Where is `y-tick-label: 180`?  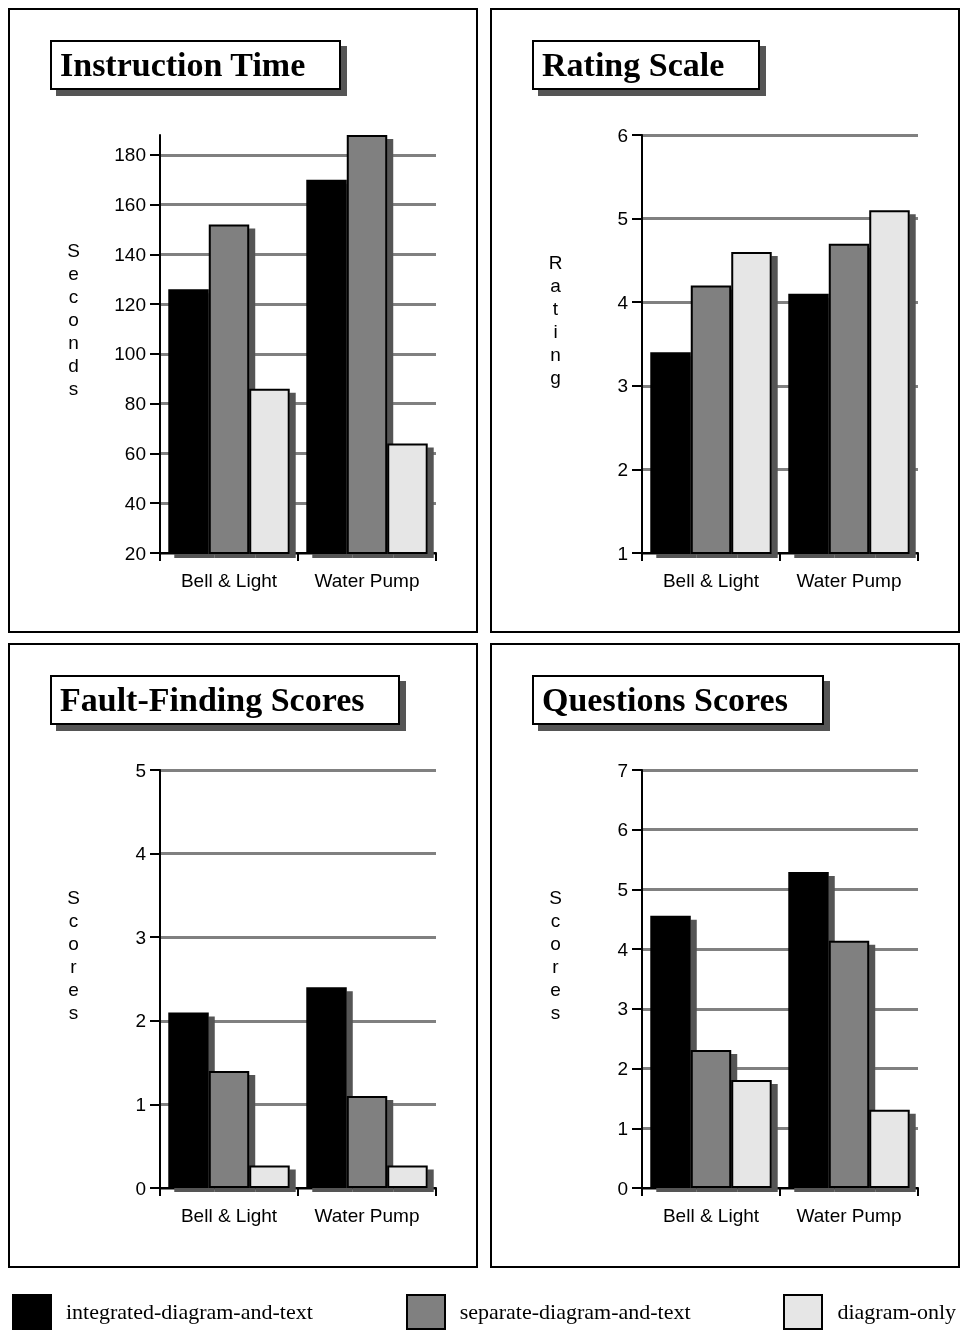 y-tick-label: 180 is located at coordinates (130, 155).